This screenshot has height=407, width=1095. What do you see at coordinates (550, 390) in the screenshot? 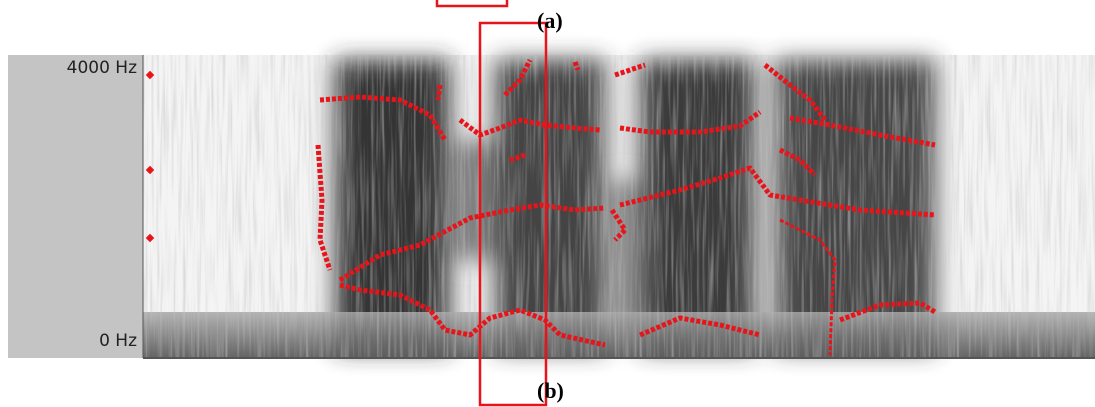
I see `label-b: (b)` at bounding box center [550, 390].